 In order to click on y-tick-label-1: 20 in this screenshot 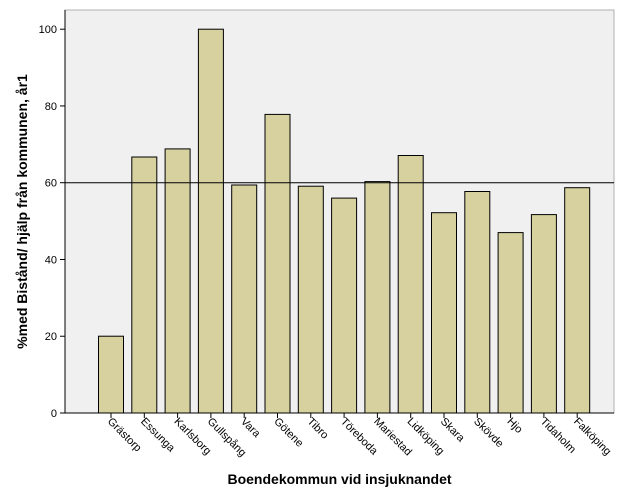, I will do `click(51, 337)`.